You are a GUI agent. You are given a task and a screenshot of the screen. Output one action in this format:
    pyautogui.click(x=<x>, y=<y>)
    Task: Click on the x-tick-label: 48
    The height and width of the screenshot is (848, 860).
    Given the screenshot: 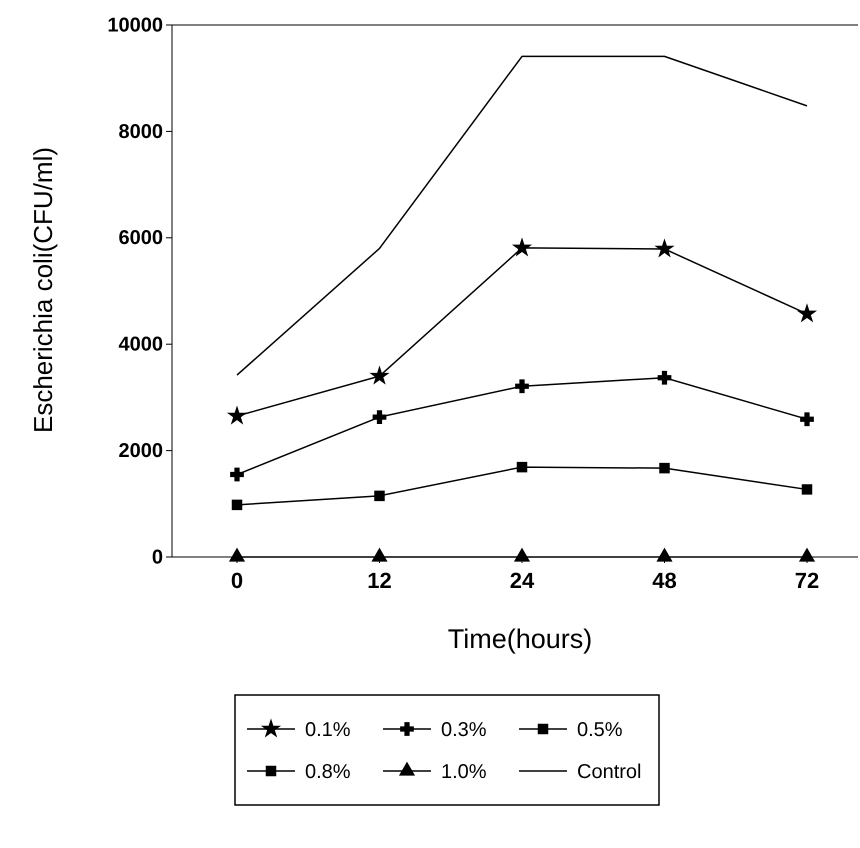 What is the action you would take?
    pyautogui.click(x=664, y=580)
    